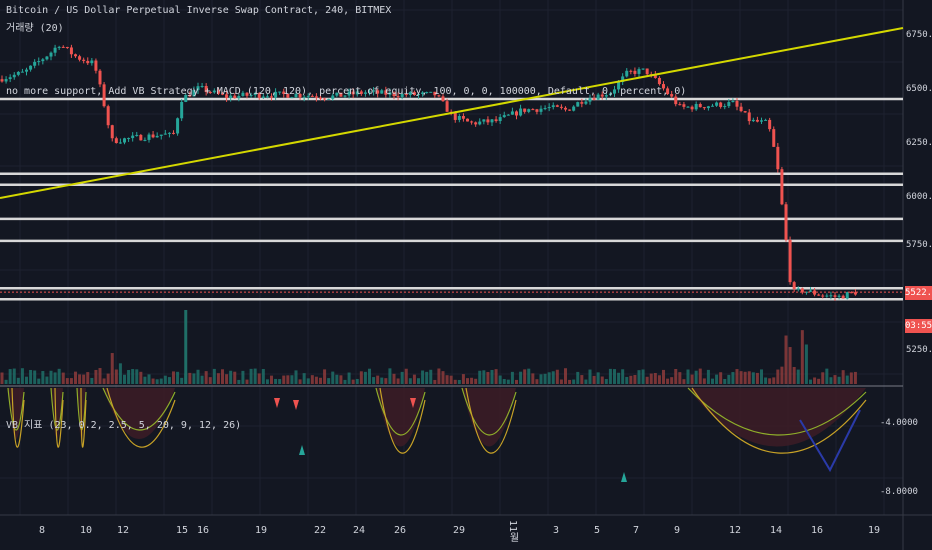 The height and width of the screenshot is (550, 932). What do you see at coordinates (636, 530) in the screenshot?
I see `time-tick: 7` at bounding box center [636, 530].